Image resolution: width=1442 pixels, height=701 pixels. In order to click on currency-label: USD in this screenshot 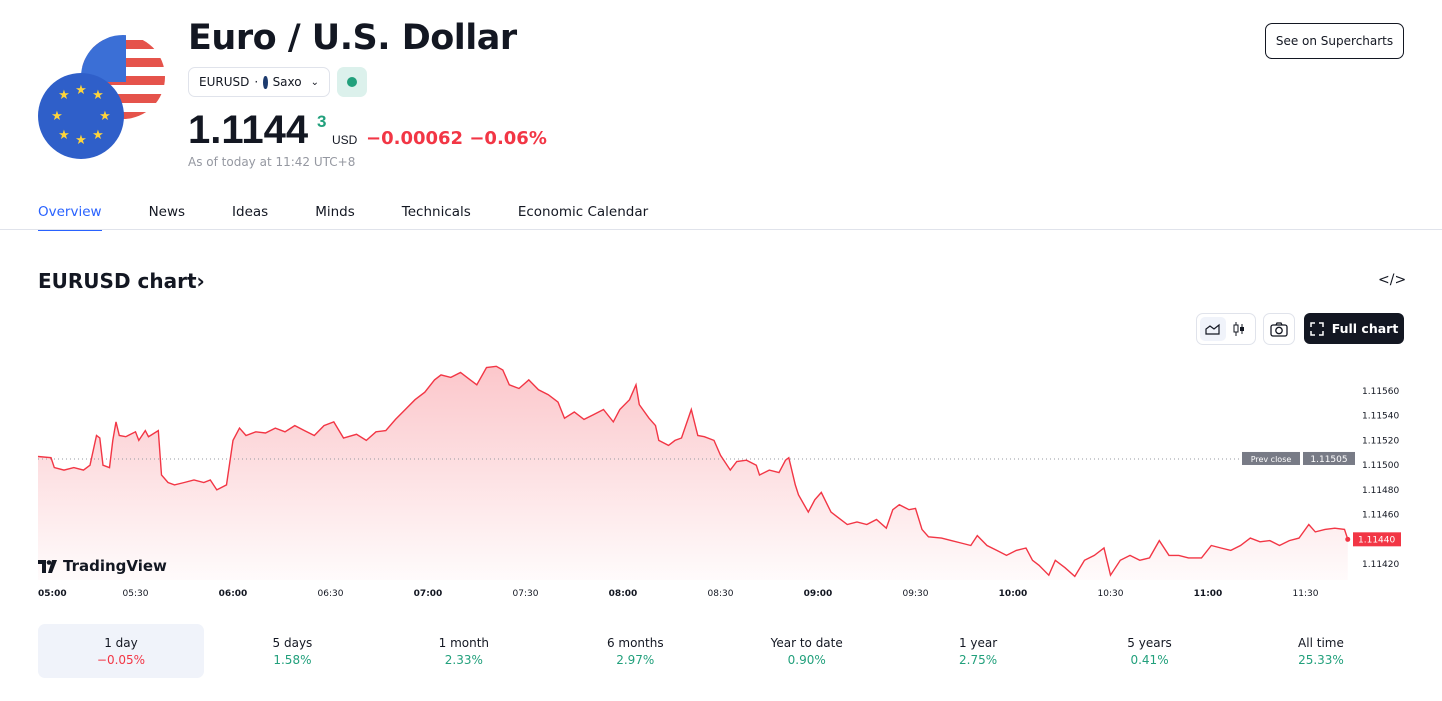, I will do `click(345, 140)`.